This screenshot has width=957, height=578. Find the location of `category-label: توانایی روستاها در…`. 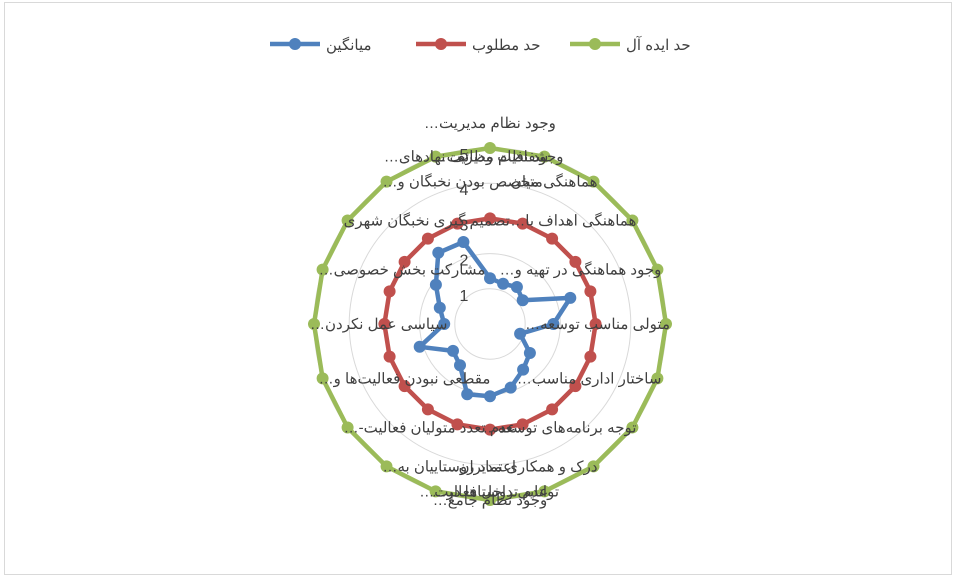

category-label: توانایی روستاها در… is located at coordinates (495, 491).